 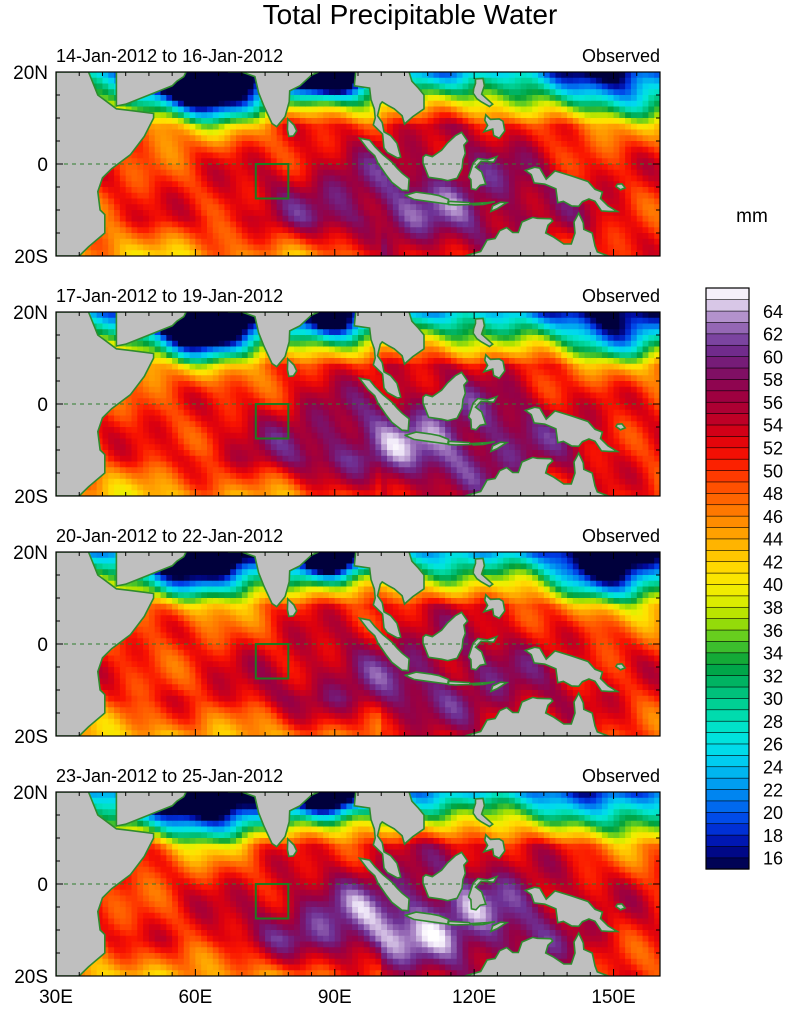 I want to click on colorbar-tick-label: 42, so click(x=773, y=562).